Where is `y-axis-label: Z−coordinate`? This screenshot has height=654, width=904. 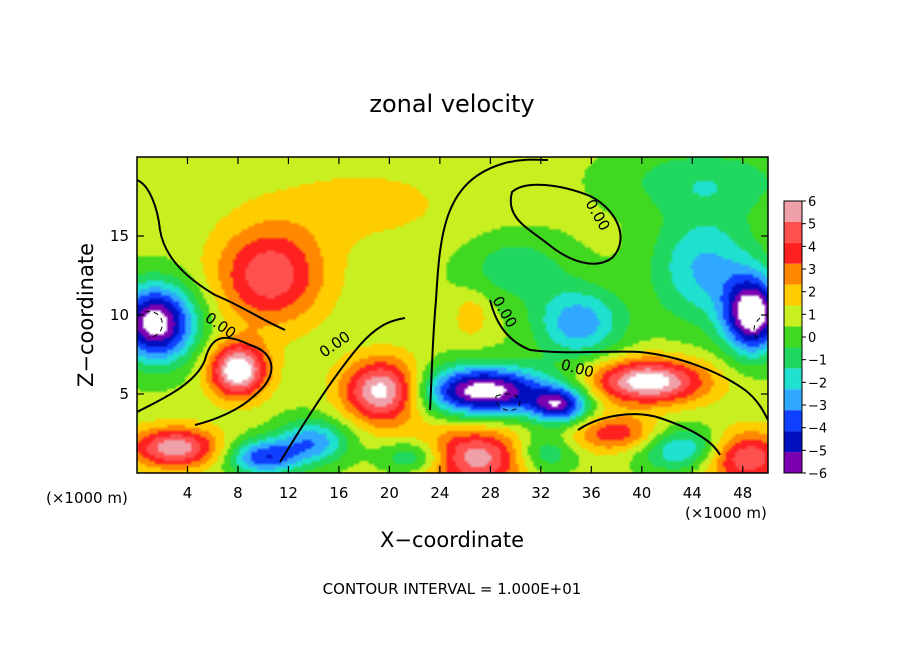
y-axis-label: Z−coordinate is located at coordinates (86, 315).